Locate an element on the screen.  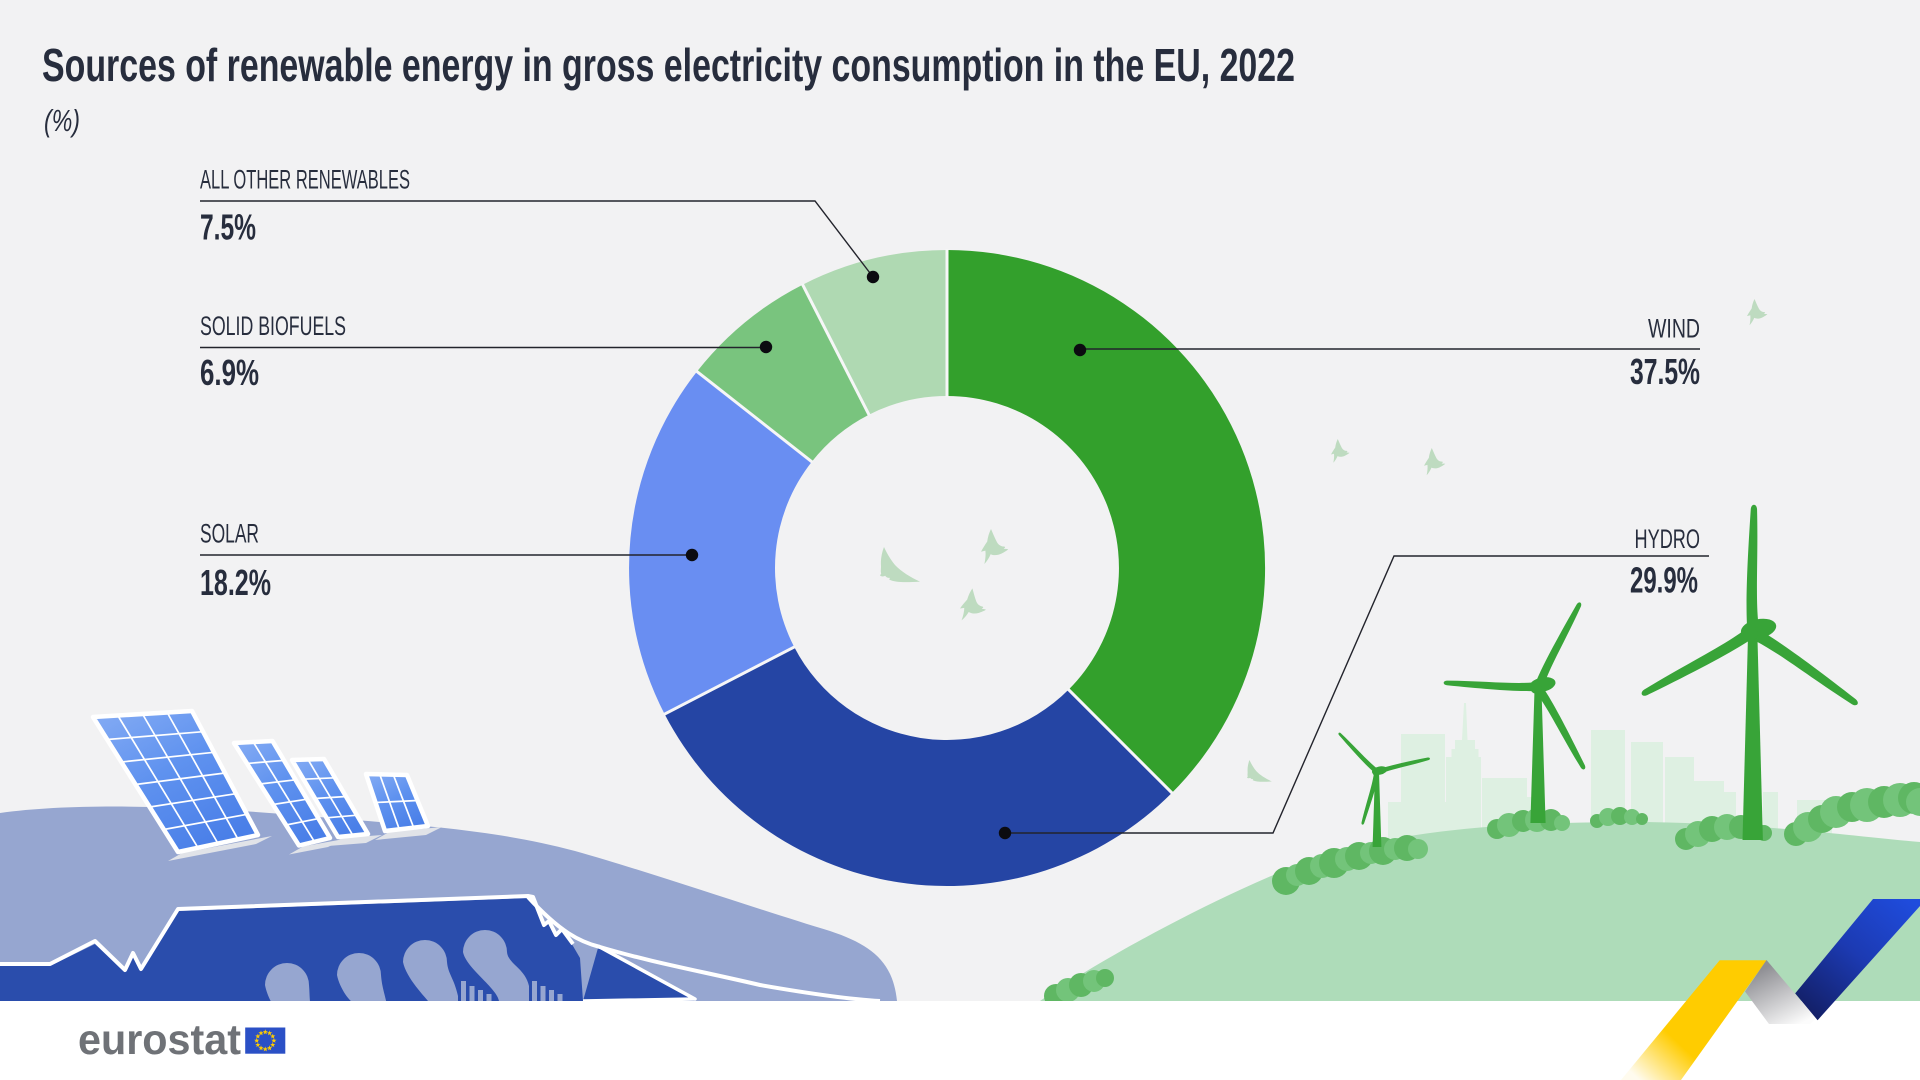
svg-text: HYDRO is located at coordinates (1668, 539).